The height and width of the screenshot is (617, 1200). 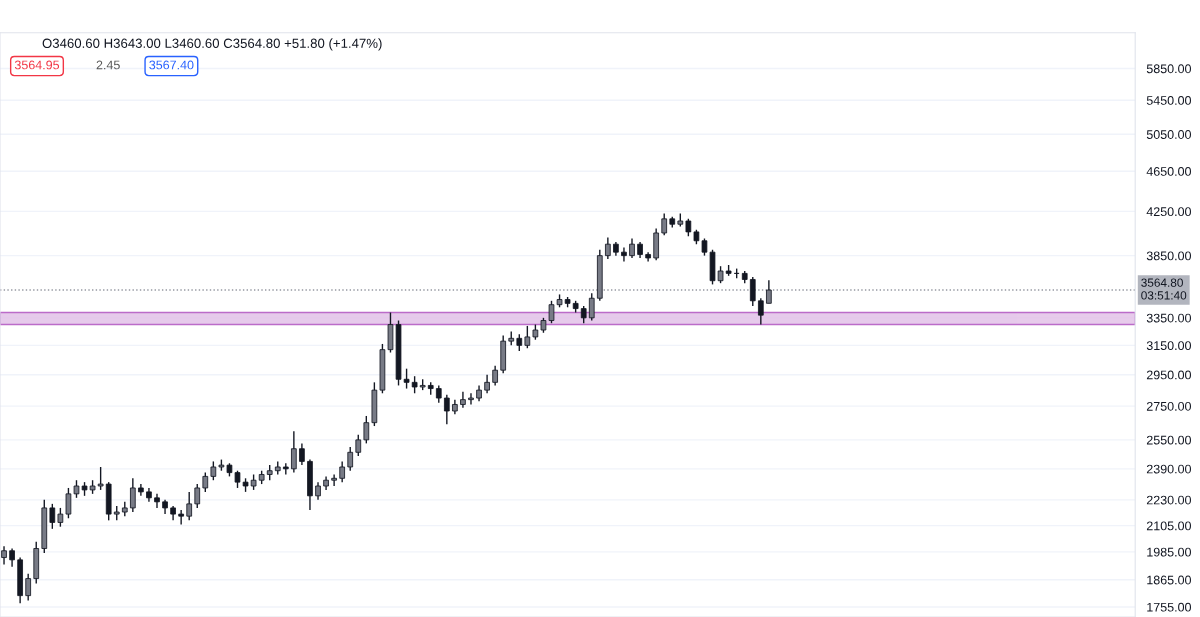 I want to click on y-tick-label: 5050.00, so click(x=1169, y=134).